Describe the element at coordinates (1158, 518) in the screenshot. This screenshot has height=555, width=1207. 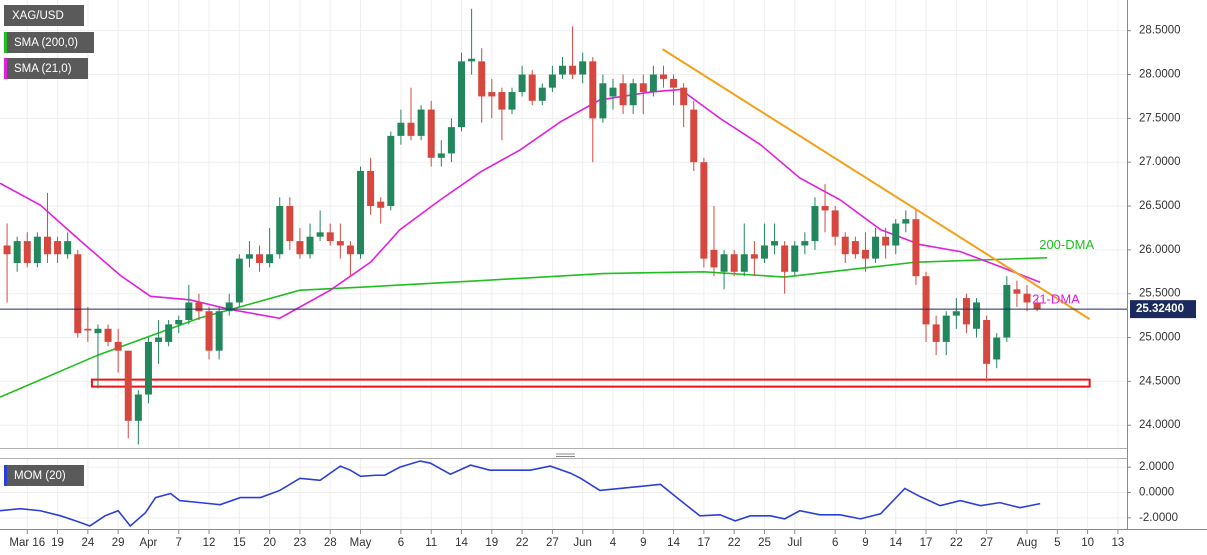
I see `y-tick-label: -2.0000` at that location.